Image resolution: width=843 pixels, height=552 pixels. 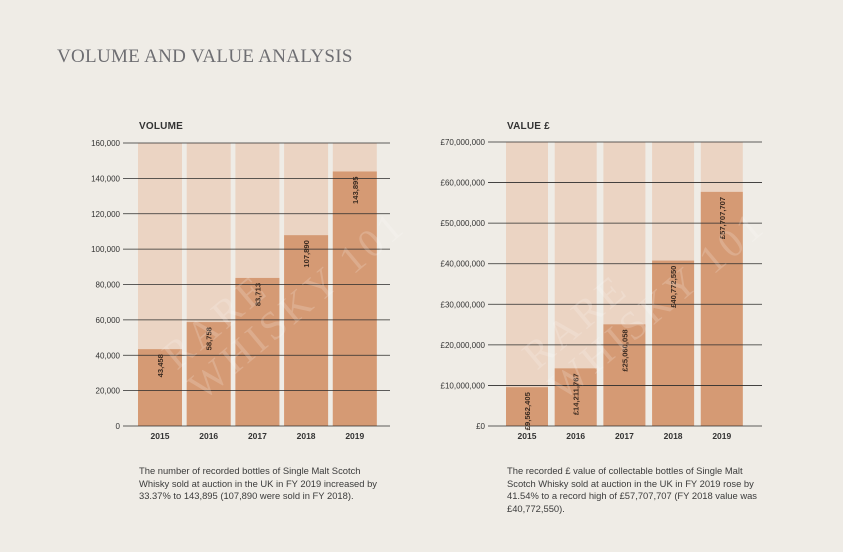 What do you see at coordinates (463, 304) in the screenshot?
I see `y-tick-label: £30,000,000` at bounding box center [463, 304].